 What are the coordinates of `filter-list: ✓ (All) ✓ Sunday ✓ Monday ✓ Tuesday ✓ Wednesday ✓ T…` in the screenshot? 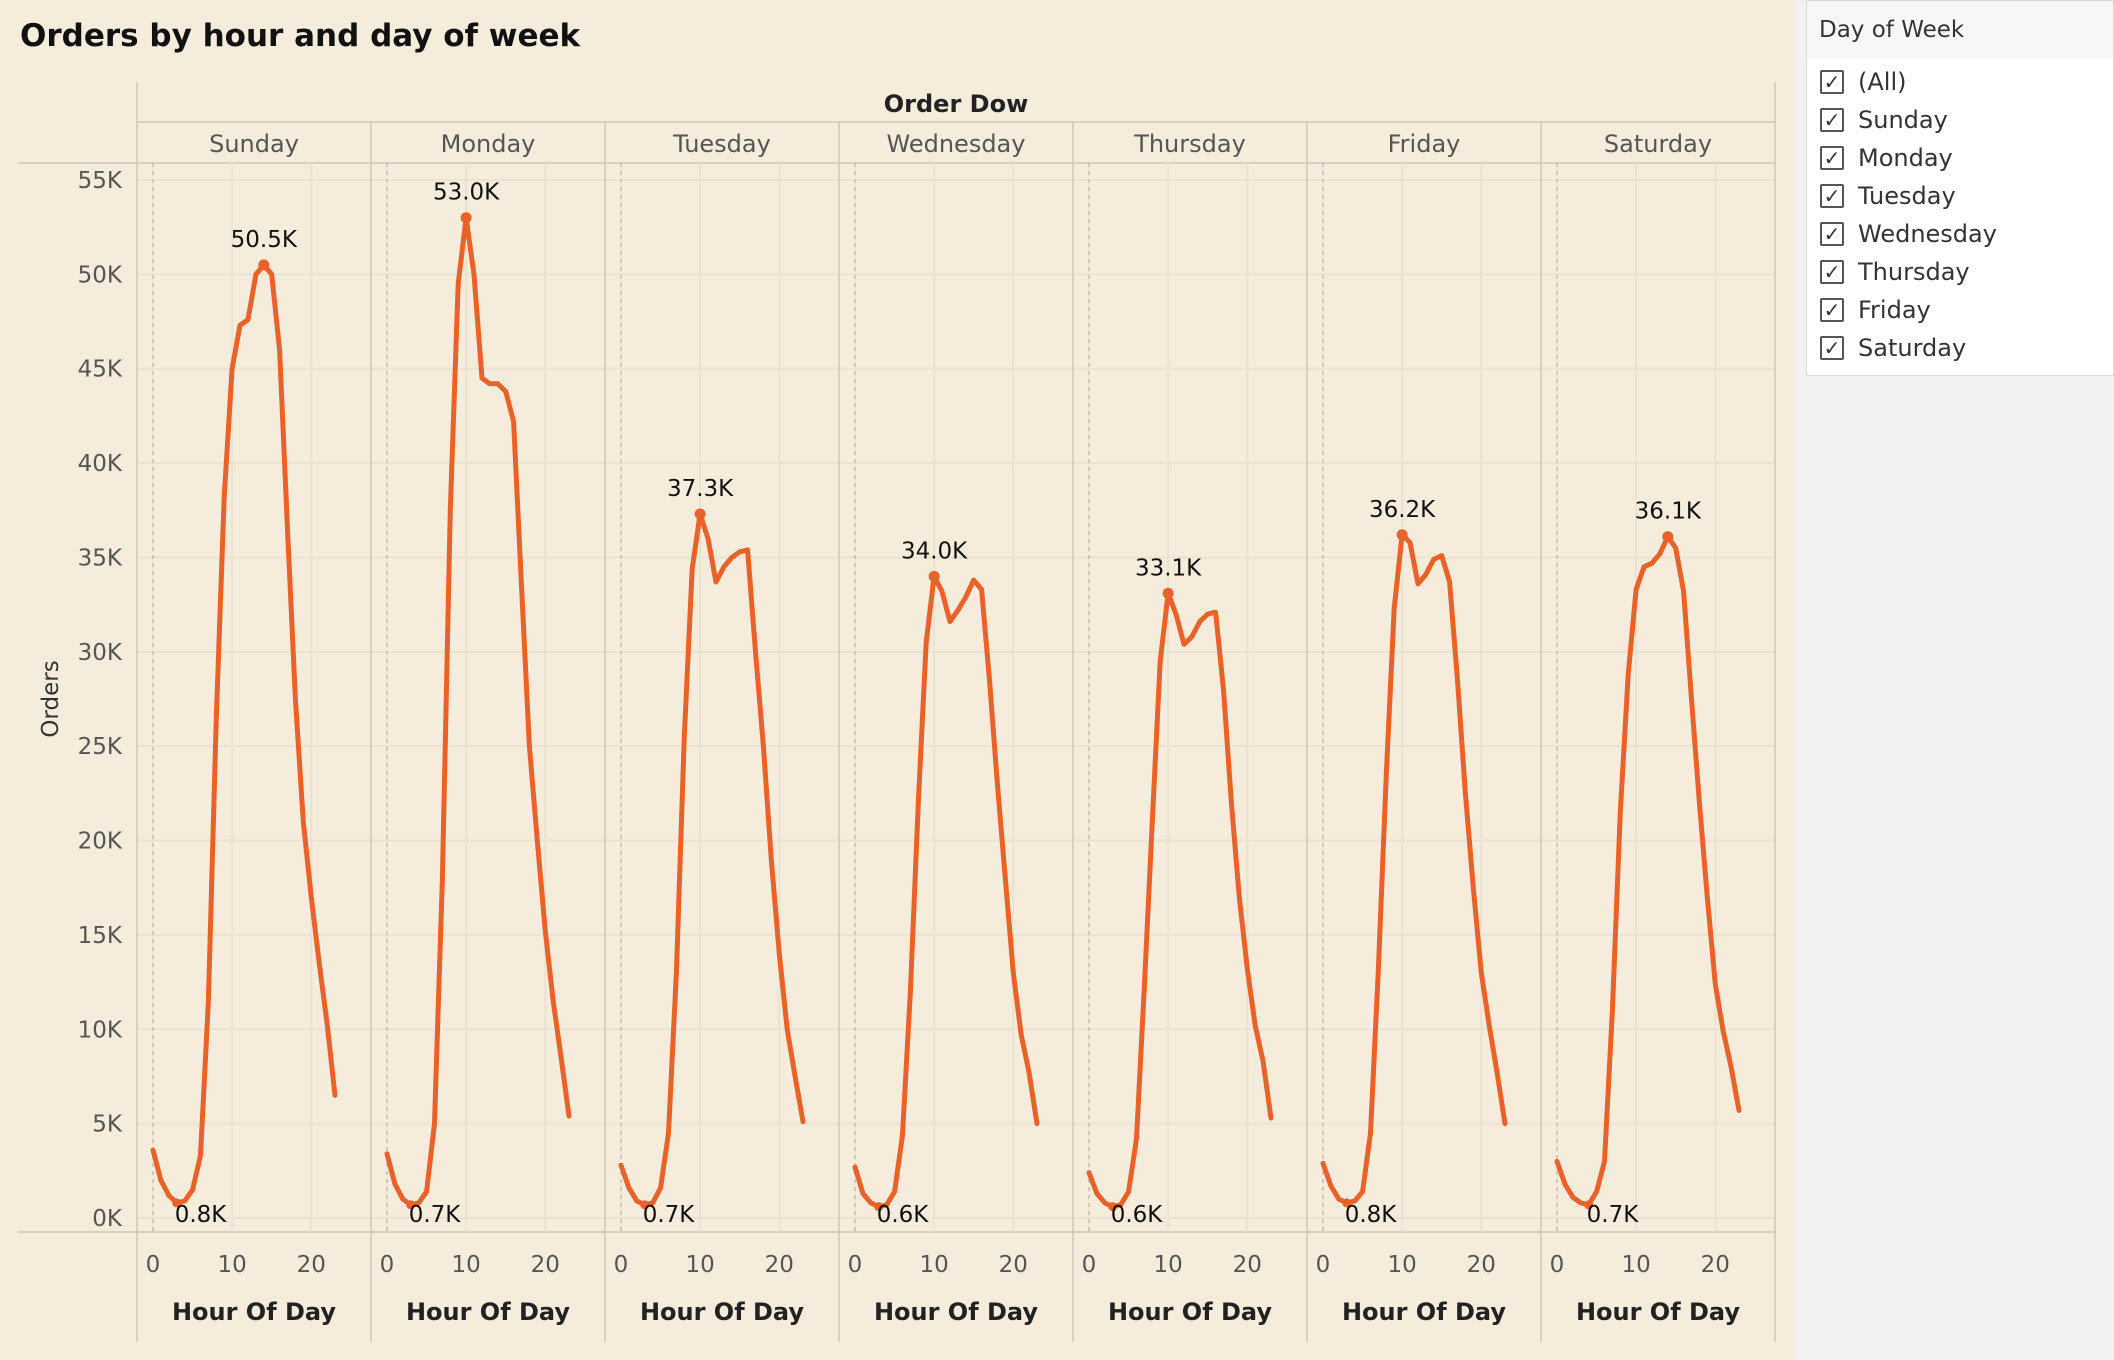 It's located at (1960, 213).